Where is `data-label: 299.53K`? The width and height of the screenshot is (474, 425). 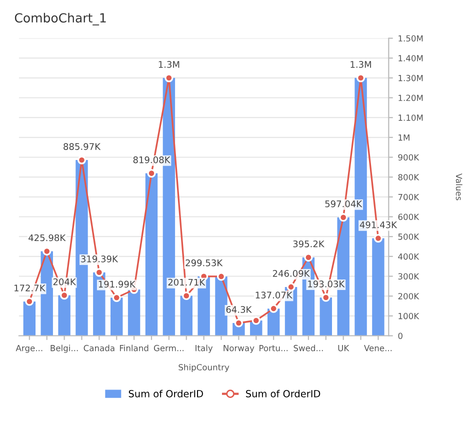 data-label: 299.53K is located at coordinates (204, 262).